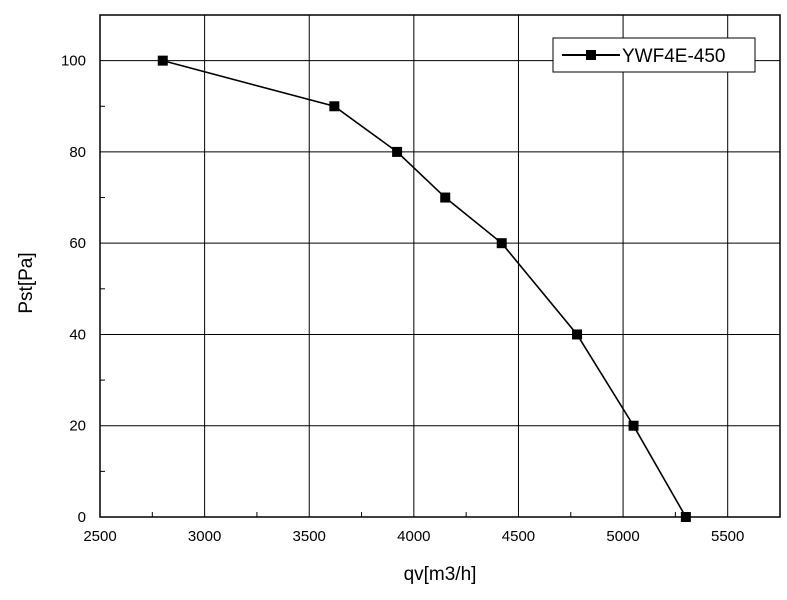 The width and height of the screenshot is (787, 600). What do you see at coordinates (518, 536) in the screenshot?
I see `x-tick-label: 4500` at bounding box center [518, 536].